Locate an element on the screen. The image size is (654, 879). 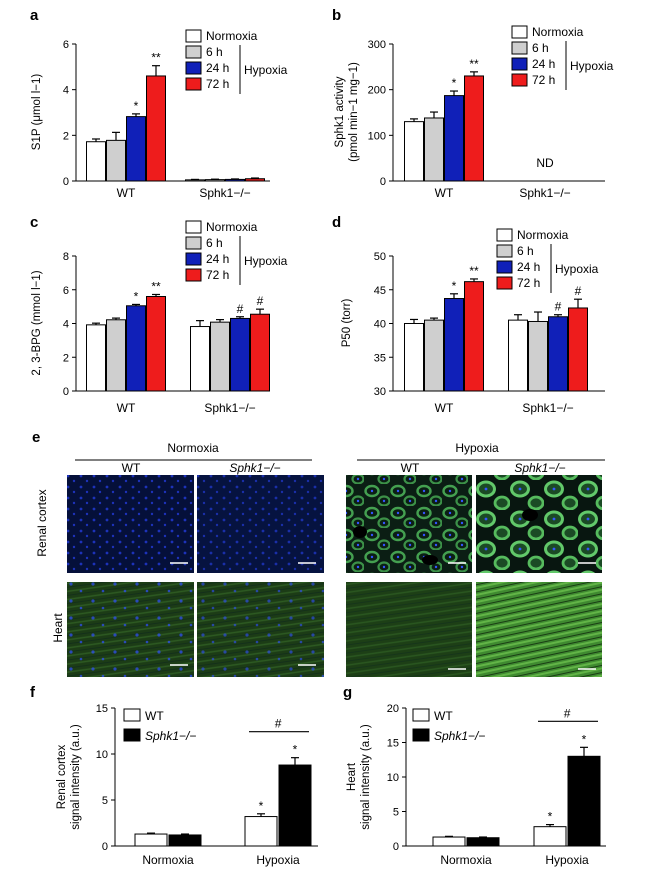
micrograph-renal-ko-hypoxia is located at coordinates (539, 524).